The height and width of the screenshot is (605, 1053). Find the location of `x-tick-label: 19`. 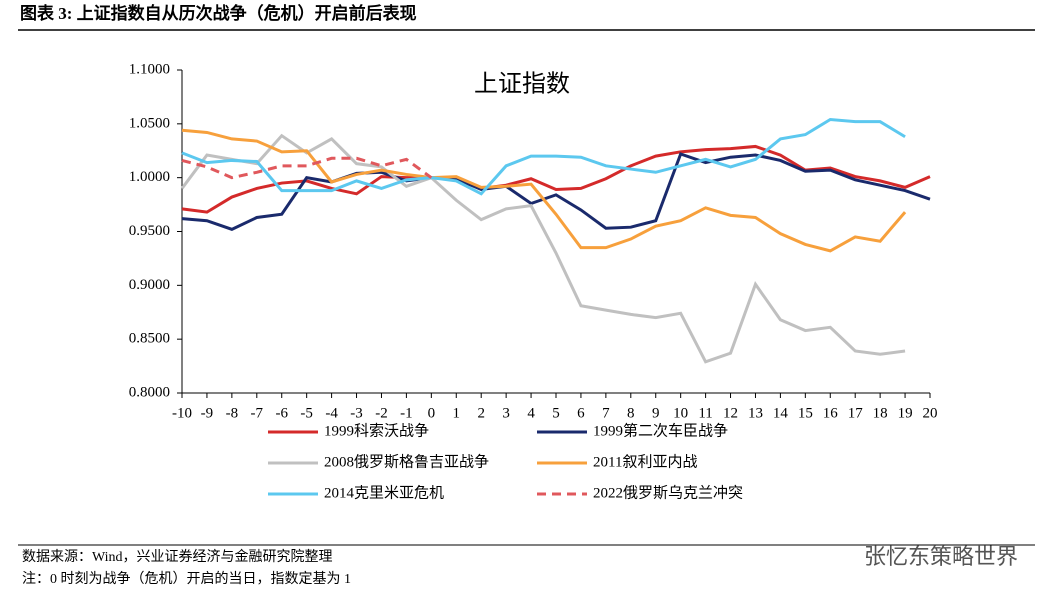

x-tick-label: 19 is located at coordinates (905, 413).